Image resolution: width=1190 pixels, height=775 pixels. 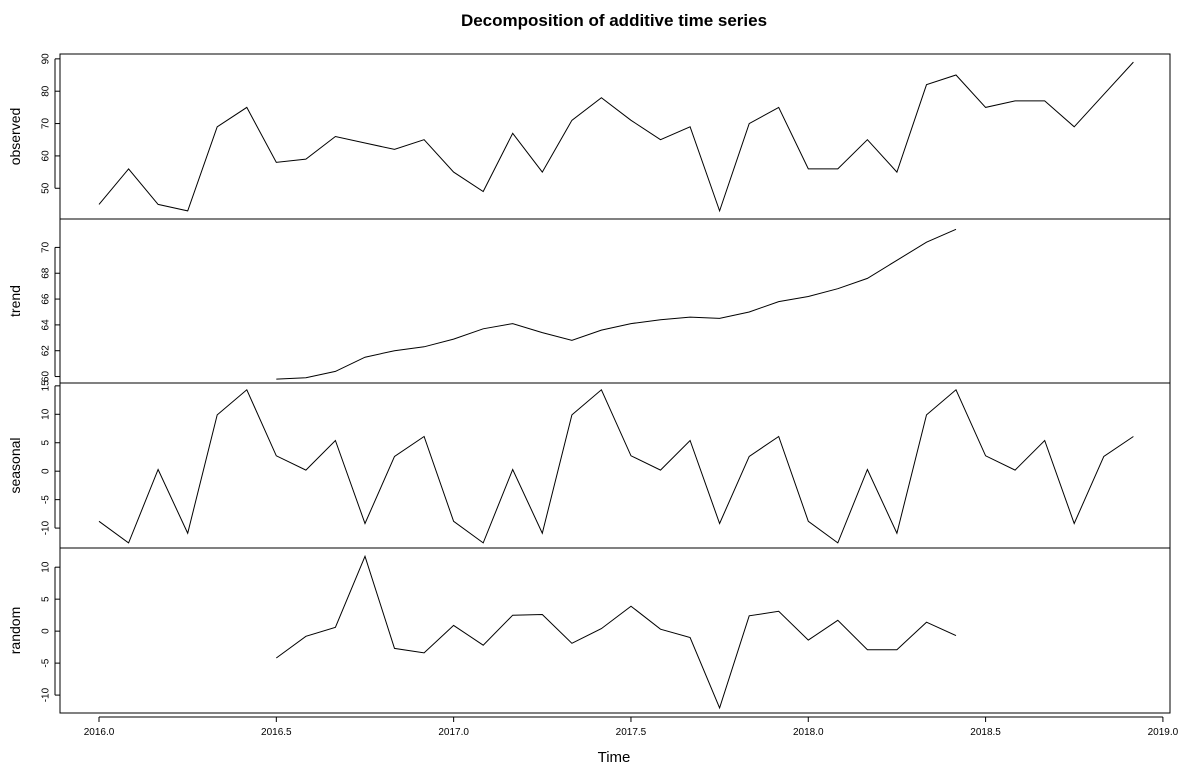 I want to click on random-y-tick-label: 5, so click(x=46, y=599).